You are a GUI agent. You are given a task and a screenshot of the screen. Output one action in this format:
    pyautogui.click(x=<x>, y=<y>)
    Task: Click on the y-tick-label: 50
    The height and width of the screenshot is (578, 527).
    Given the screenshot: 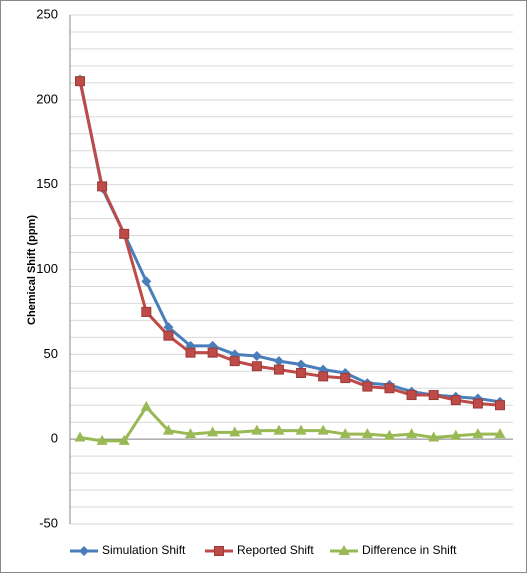 What is the action you would take?
    pyautogui.click(x=51, y=353)
    